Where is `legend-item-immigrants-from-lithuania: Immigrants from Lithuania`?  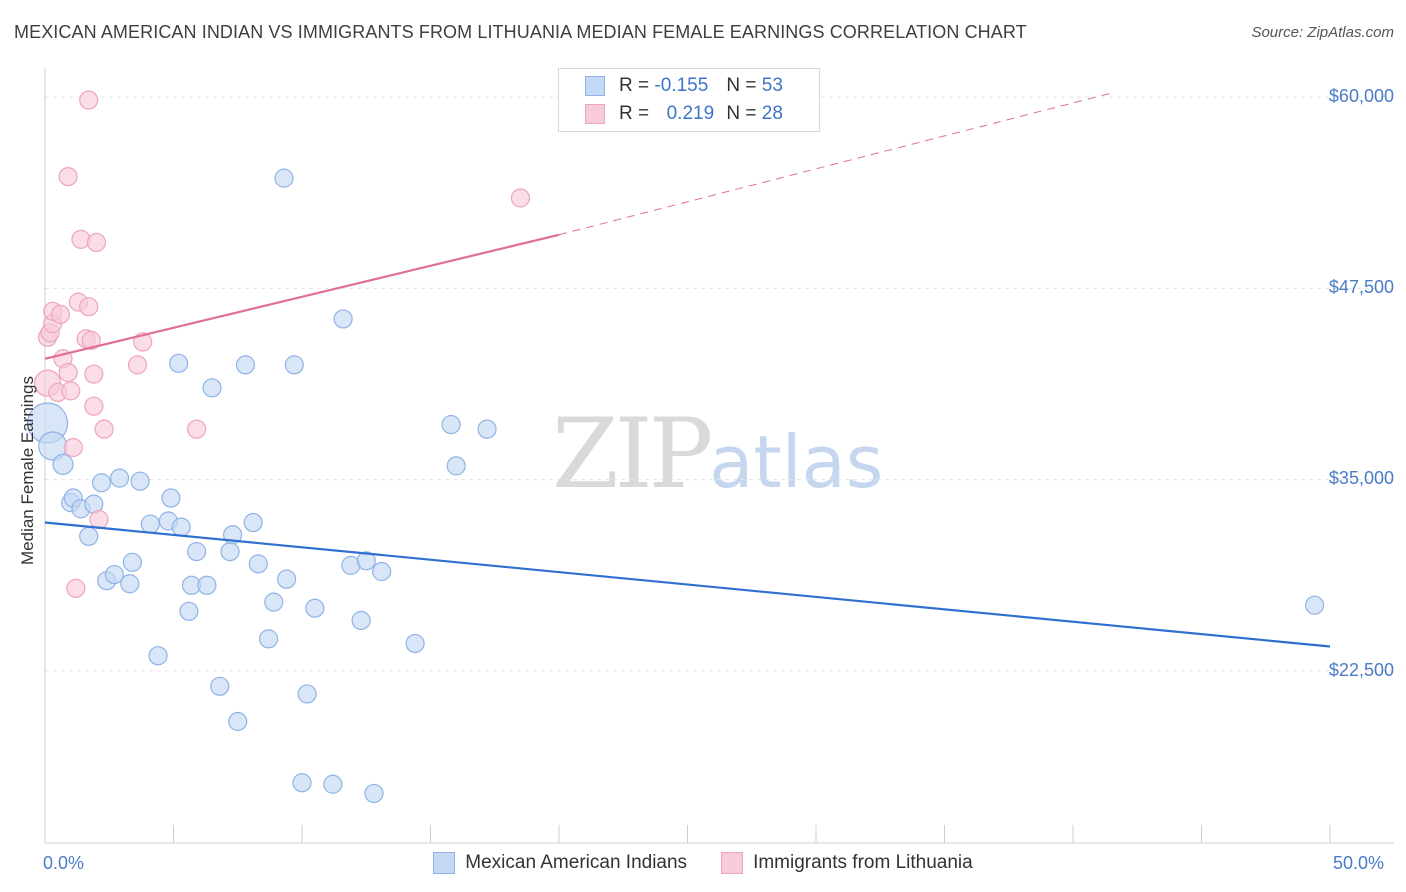 legend-item-immigrants-from-lithuania: Immigrants from Lithuania is located at coordinates (847, 863).